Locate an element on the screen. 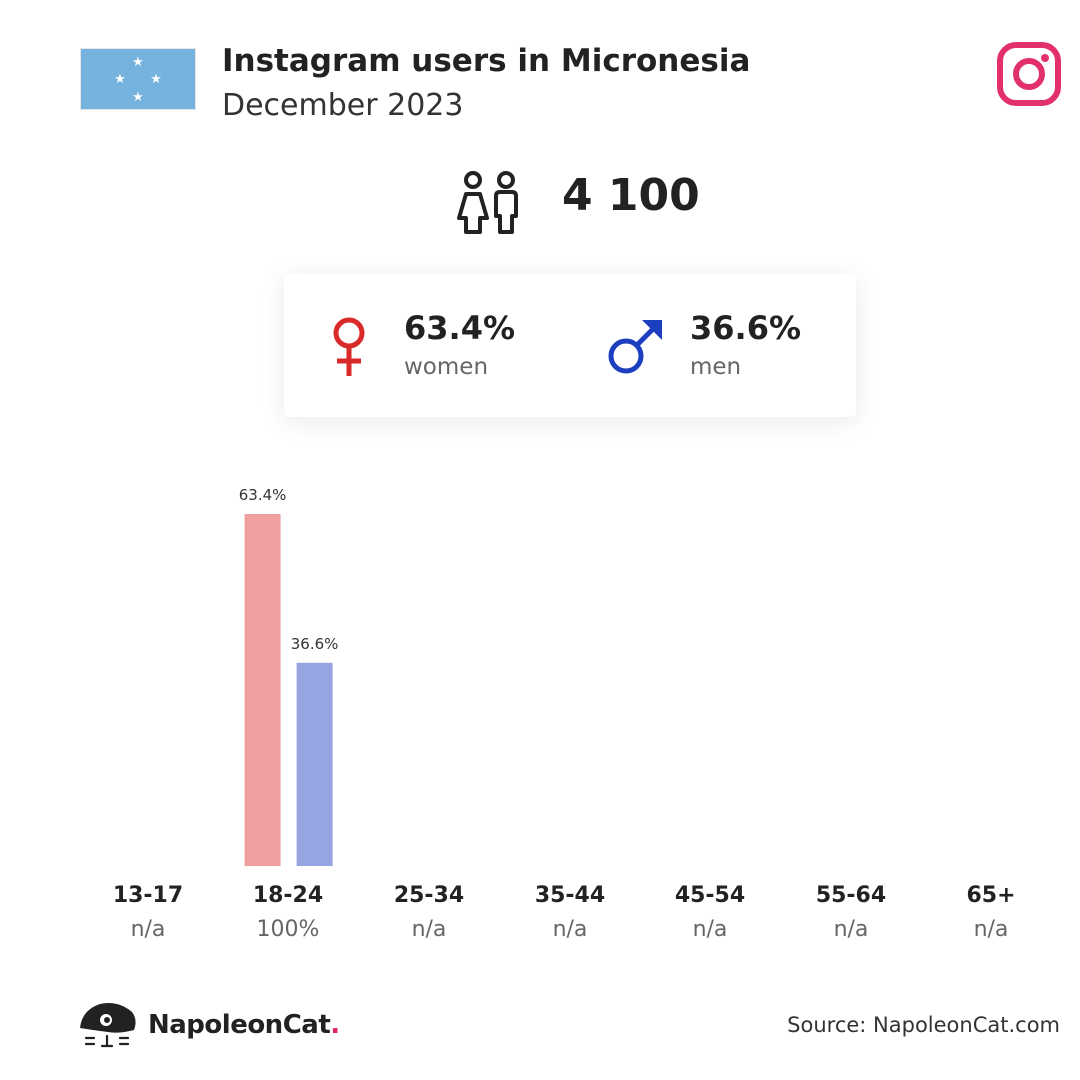 This screenshot has width=1080, height=1080. source-text: Source: NapoleonCat.com is located at coordinates (923, 1025).